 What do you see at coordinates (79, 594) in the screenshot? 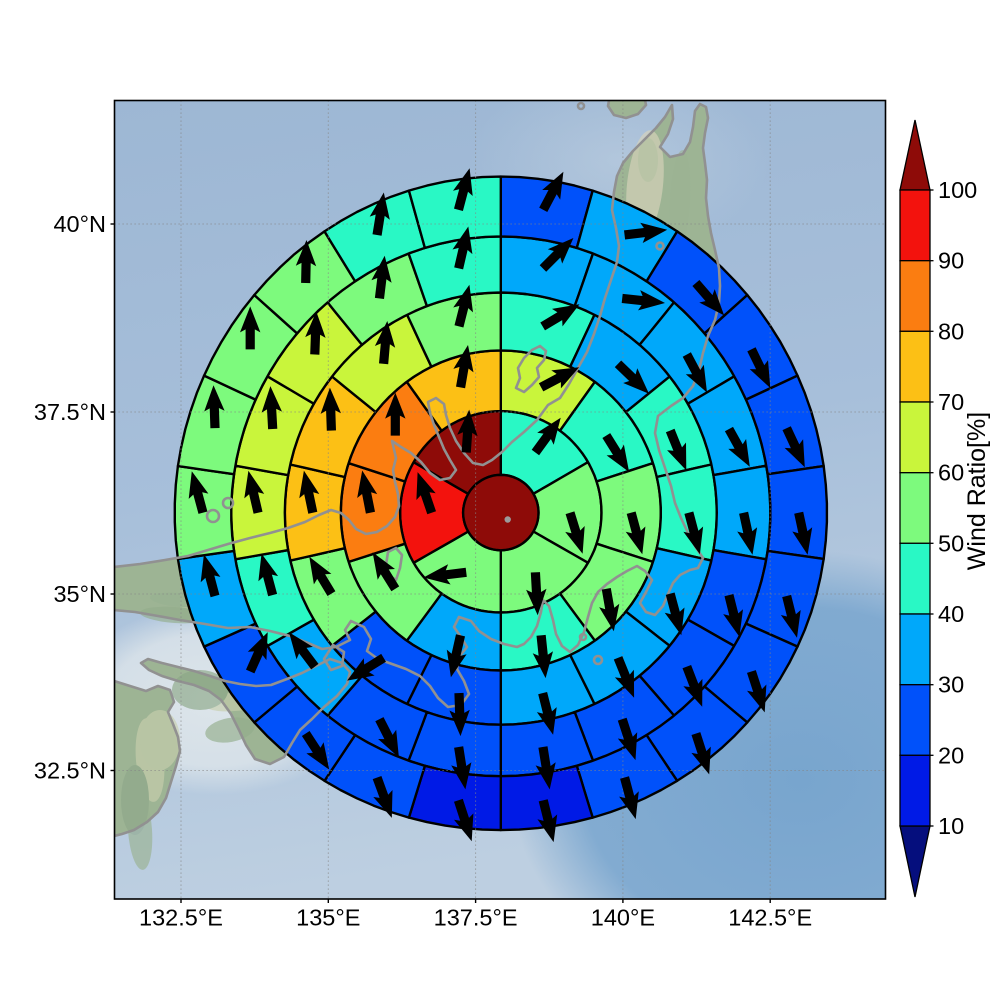
I see `svg-text: 35°N` at bounding box center [79, 594].